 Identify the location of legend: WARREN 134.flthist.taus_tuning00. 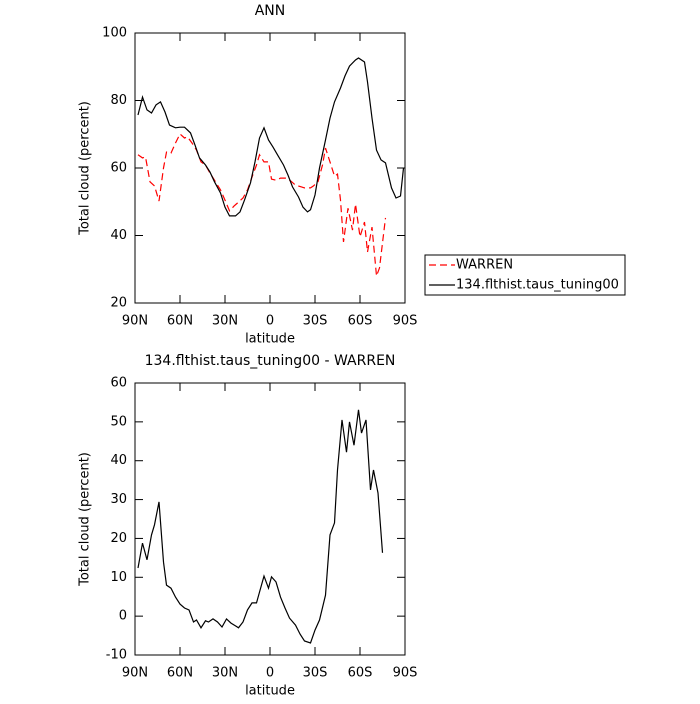
(525, 275).